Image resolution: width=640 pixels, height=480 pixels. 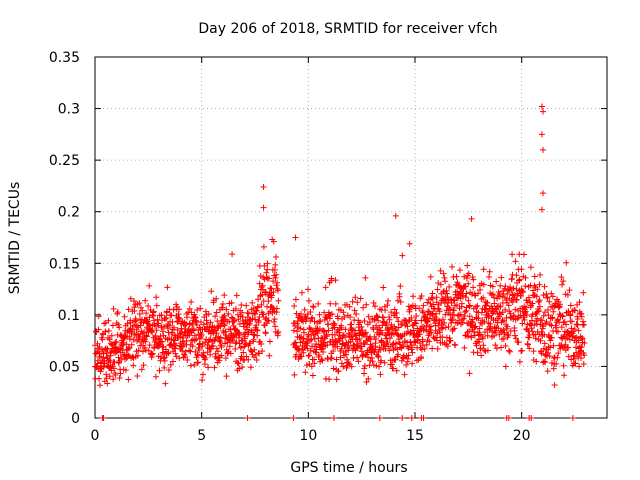 What do you see at coordinates (201, 436) in the screenshot?
I see `x-tick-label: 5` at bounding box center [201, 436].